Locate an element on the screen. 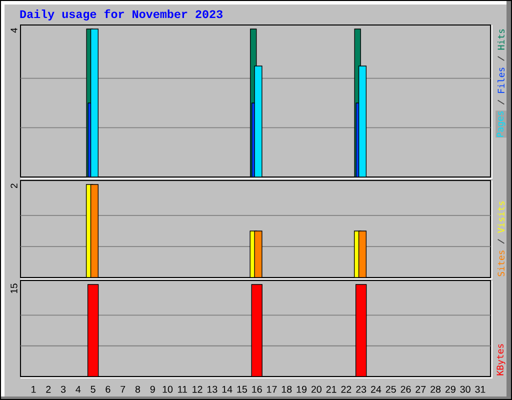 This screenshot has width=512, height=400. x-tick-label: 22 is located at coordinates (346, 389).